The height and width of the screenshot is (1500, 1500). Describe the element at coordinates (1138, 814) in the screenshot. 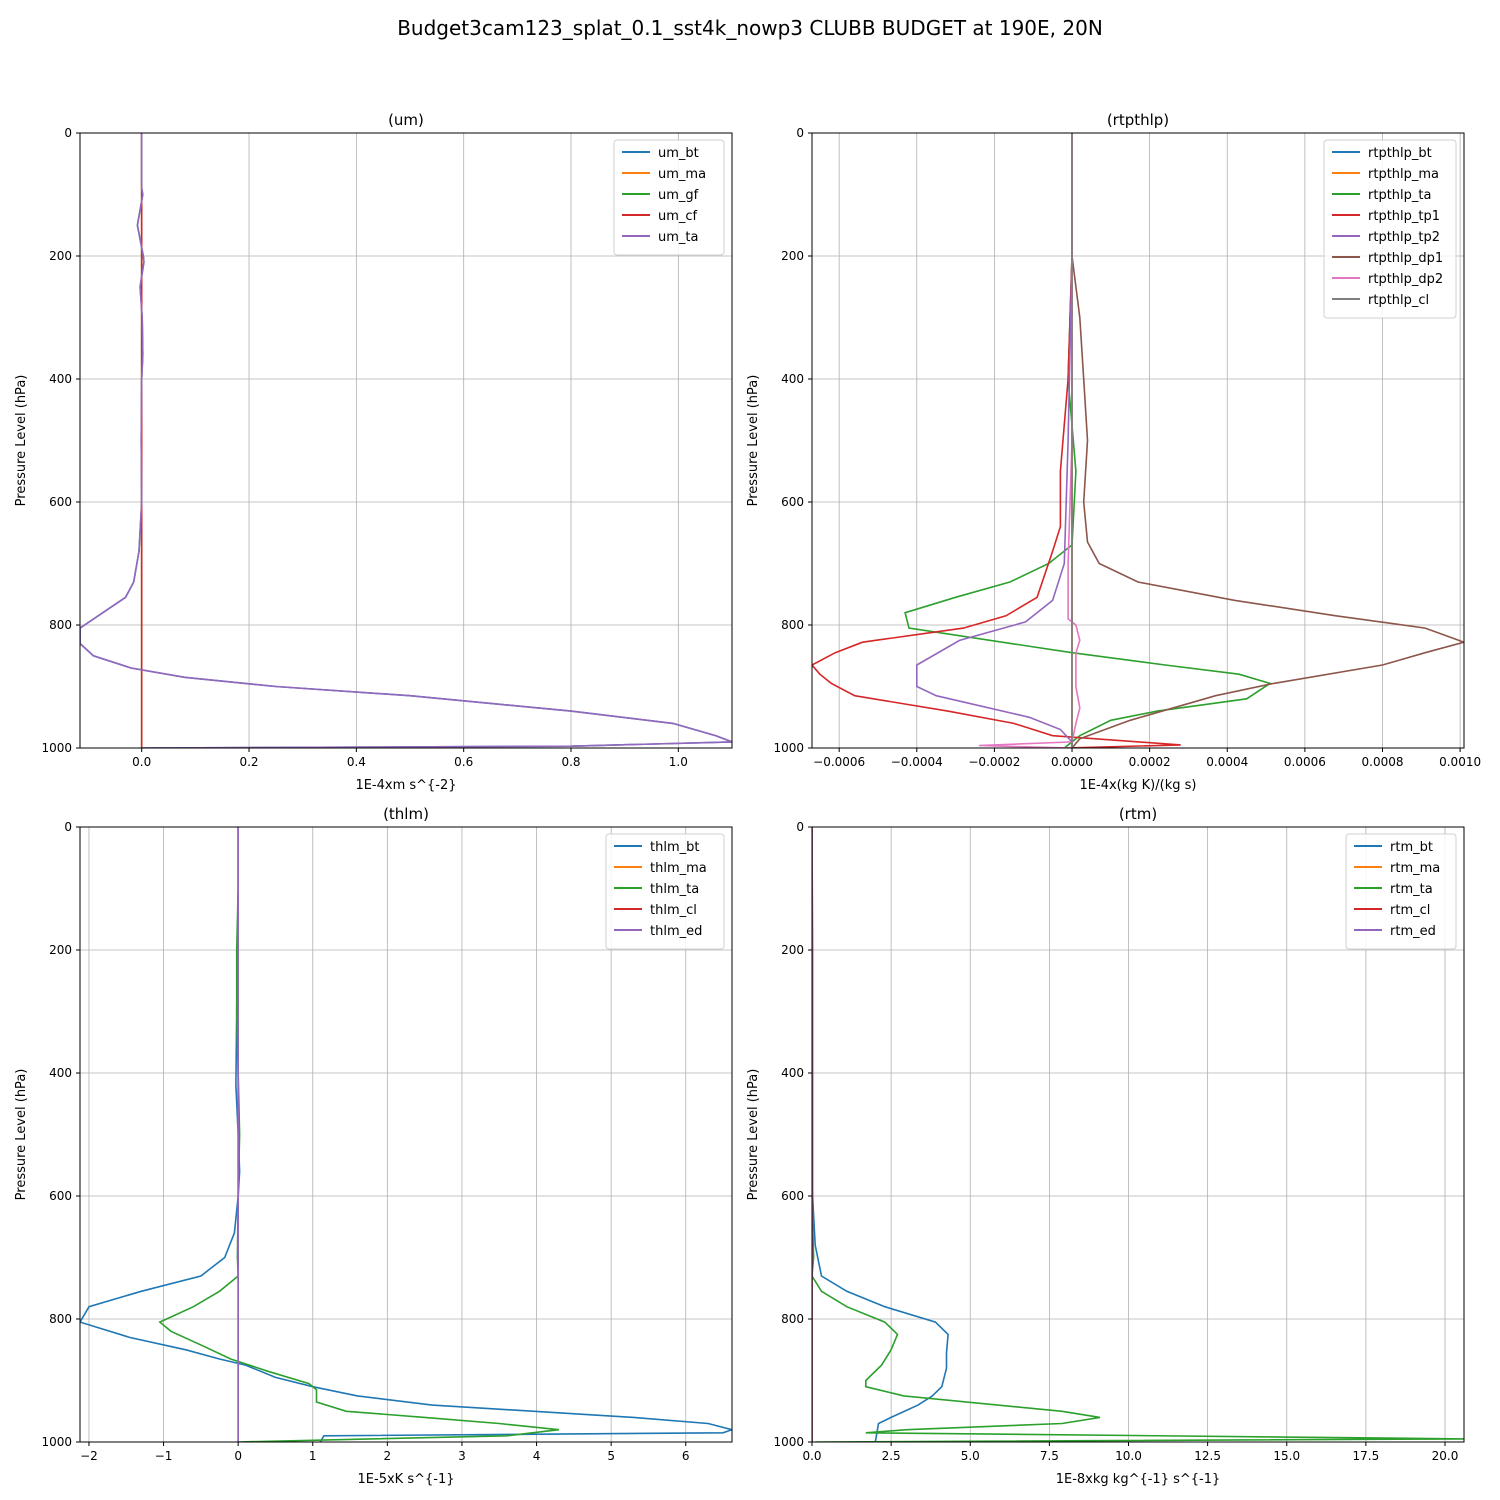

I see `panel-title: (rtm)` at that location.